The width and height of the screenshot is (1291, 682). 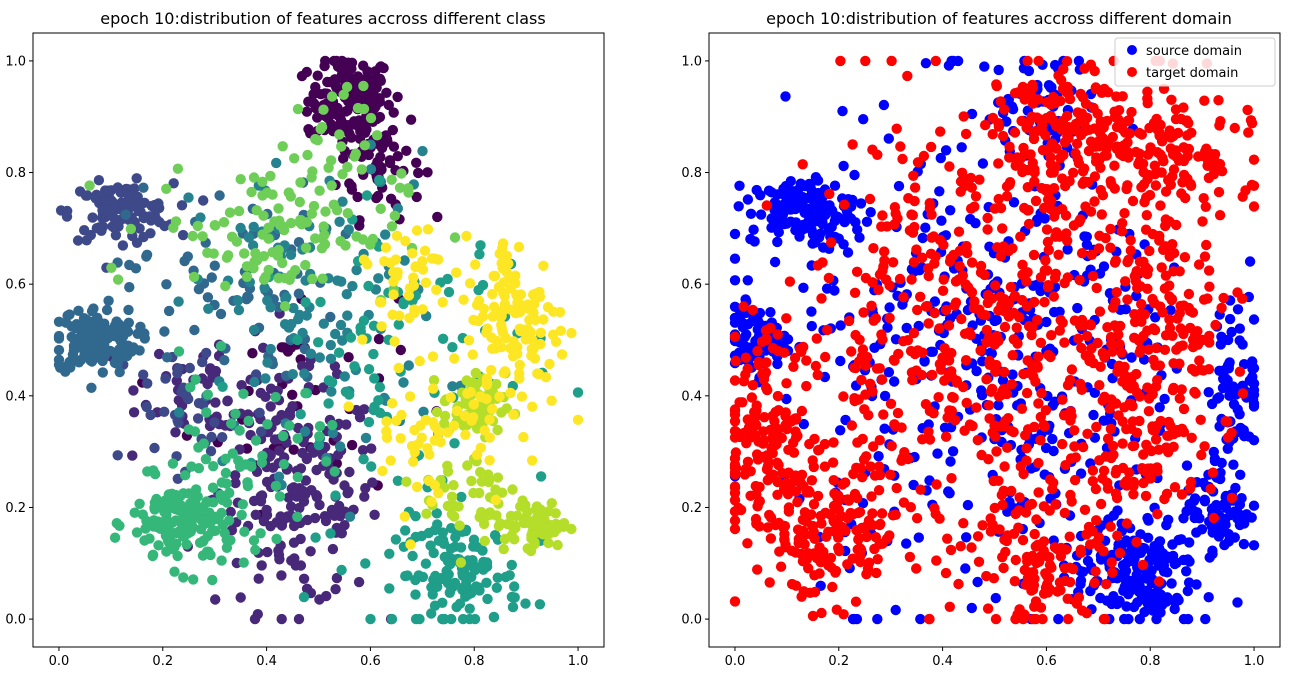 What do you see at coordinates (1254, 661) in the screenshot?
I see `x-tick-label: 1.0` at bounding box center [1254, 661].